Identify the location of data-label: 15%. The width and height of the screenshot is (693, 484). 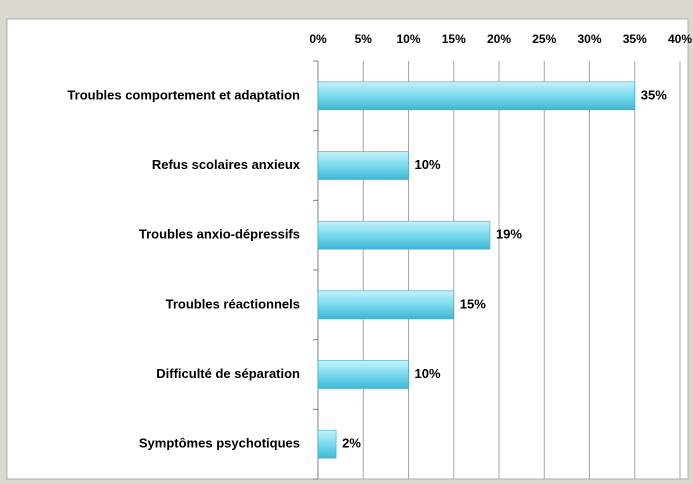
(473, 303).